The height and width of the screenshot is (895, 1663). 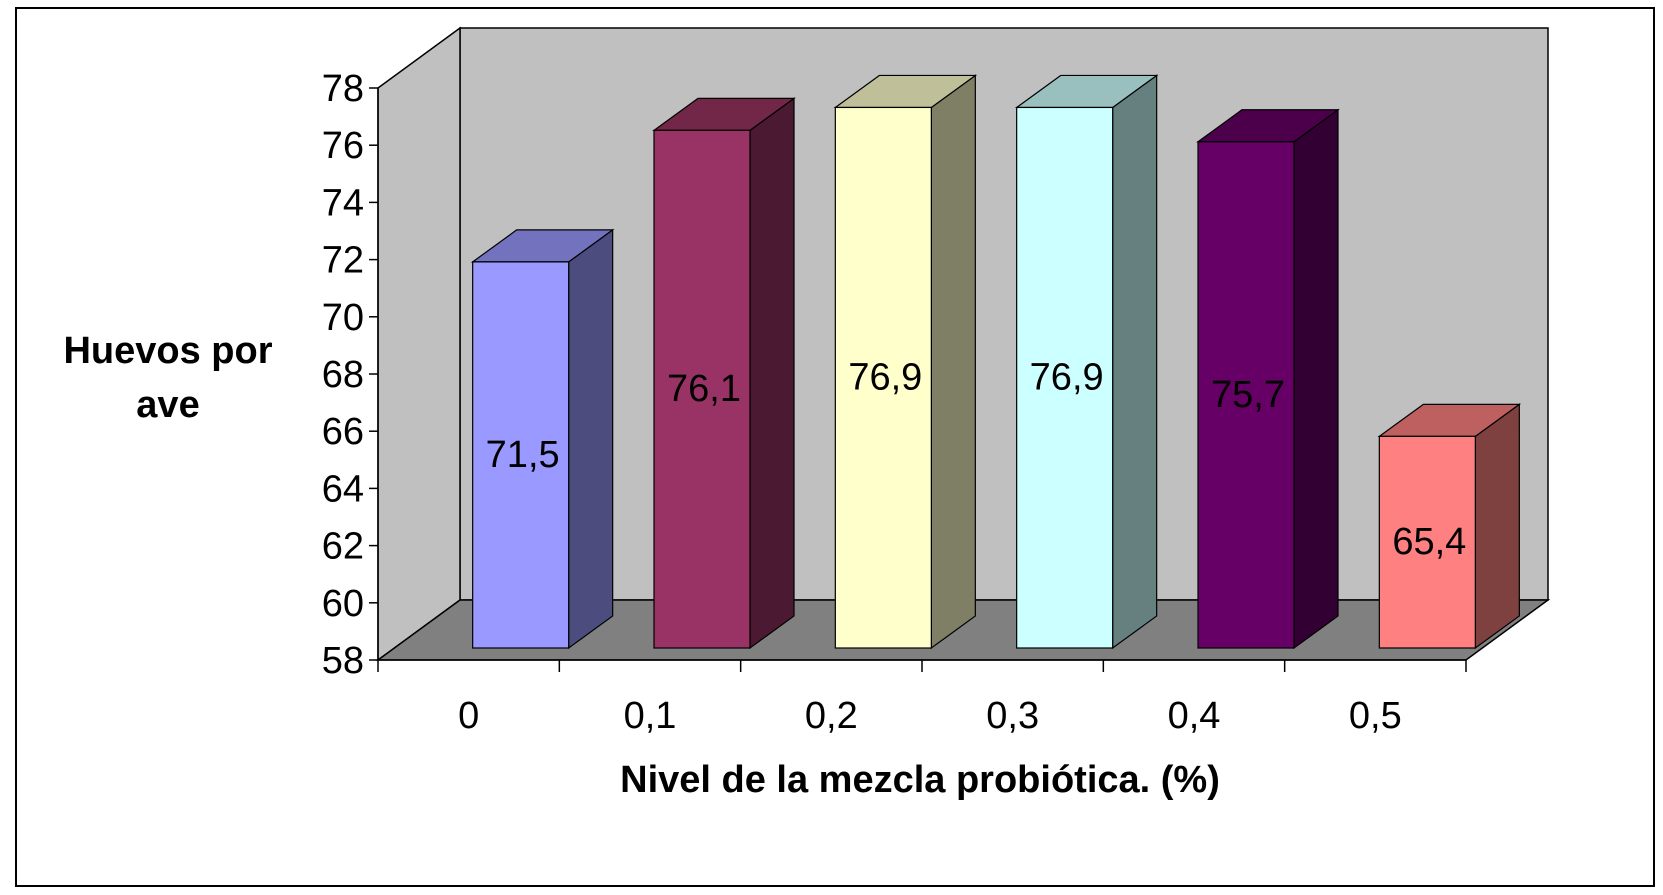 What do you see at coordinates (343, 203) in the screenshot?
I see `y-tick-label: 74` at bounding box center [343, 203].